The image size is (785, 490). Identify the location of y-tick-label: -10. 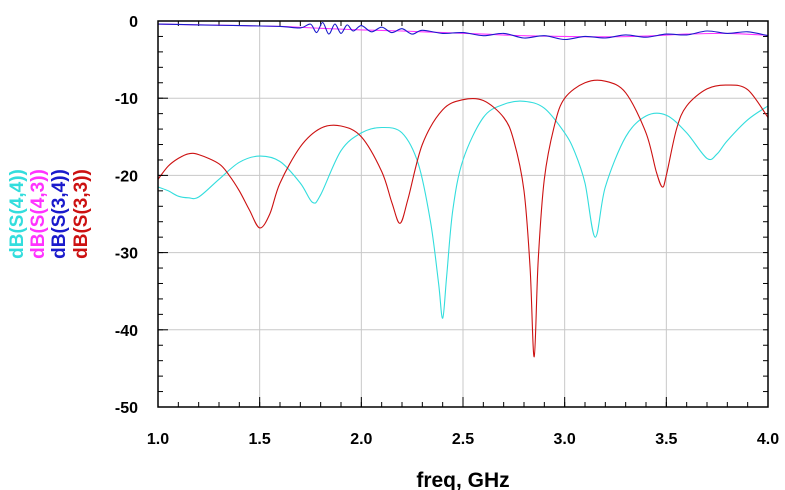
(126, 99).